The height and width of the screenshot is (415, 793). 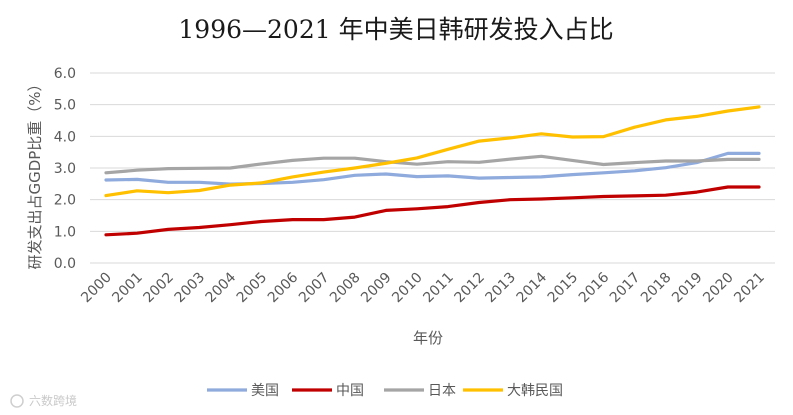 What do you see at coordinates (65, 137) in the screenshot?
I see `y-tick-label: 4.0` at bounding box center [65, 137].